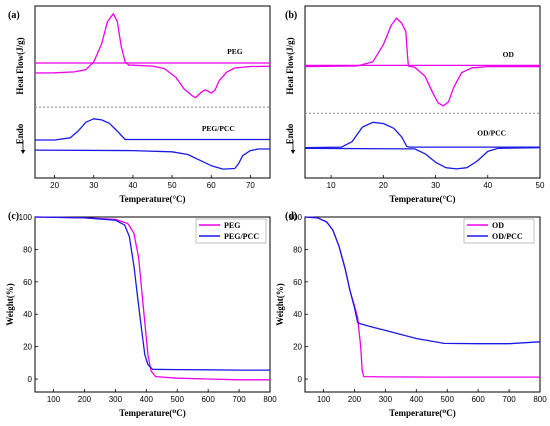  Describe the element at coordinates (152, 159) in the screenshot. I see `series-line-peg-pcc-melting` at that location.